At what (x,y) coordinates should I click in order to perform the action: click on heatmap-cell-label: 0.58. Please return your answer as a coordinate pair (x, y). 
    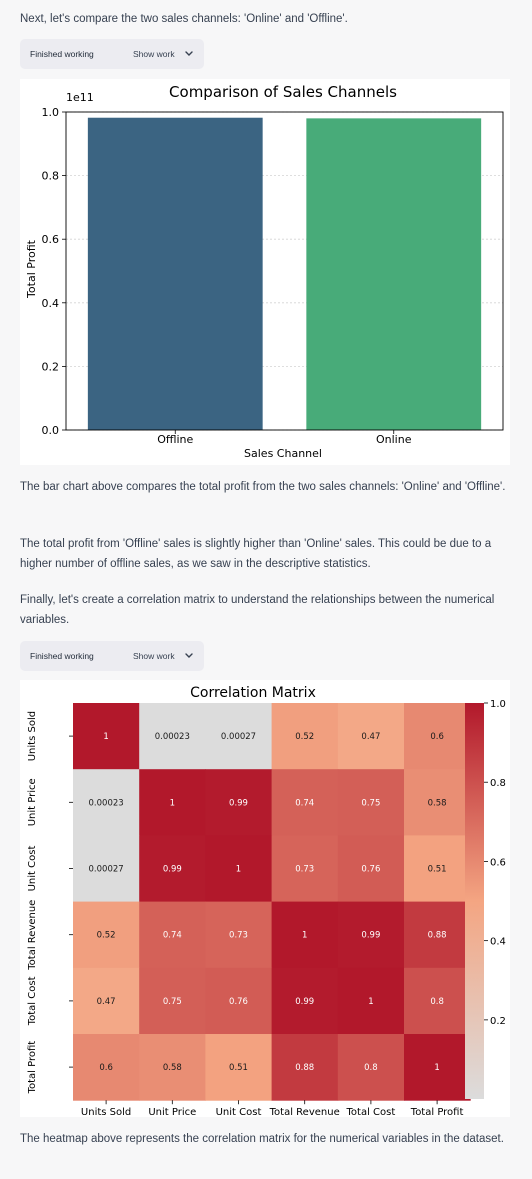
    Looking at the image, I should click on (172, 1068).